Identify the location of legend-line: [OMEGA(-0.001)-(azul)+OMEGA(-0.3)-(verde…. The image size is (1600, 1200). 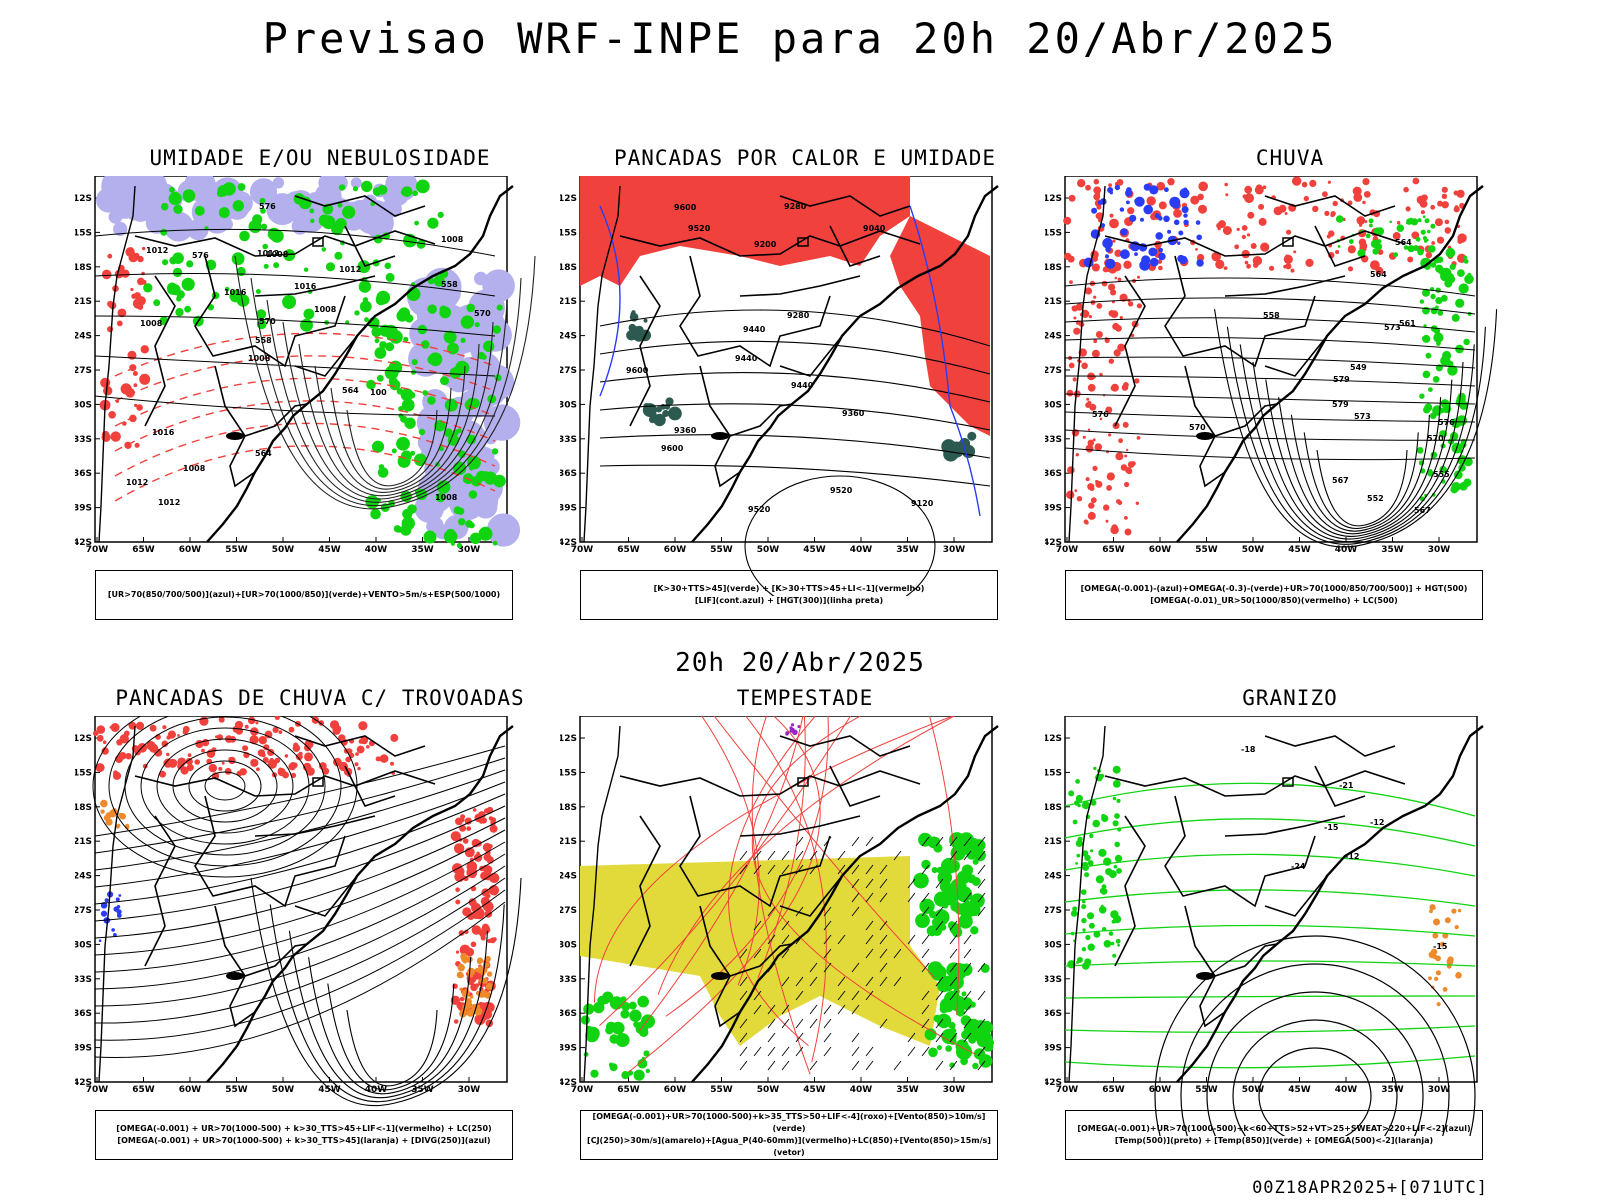
(1274, 588).